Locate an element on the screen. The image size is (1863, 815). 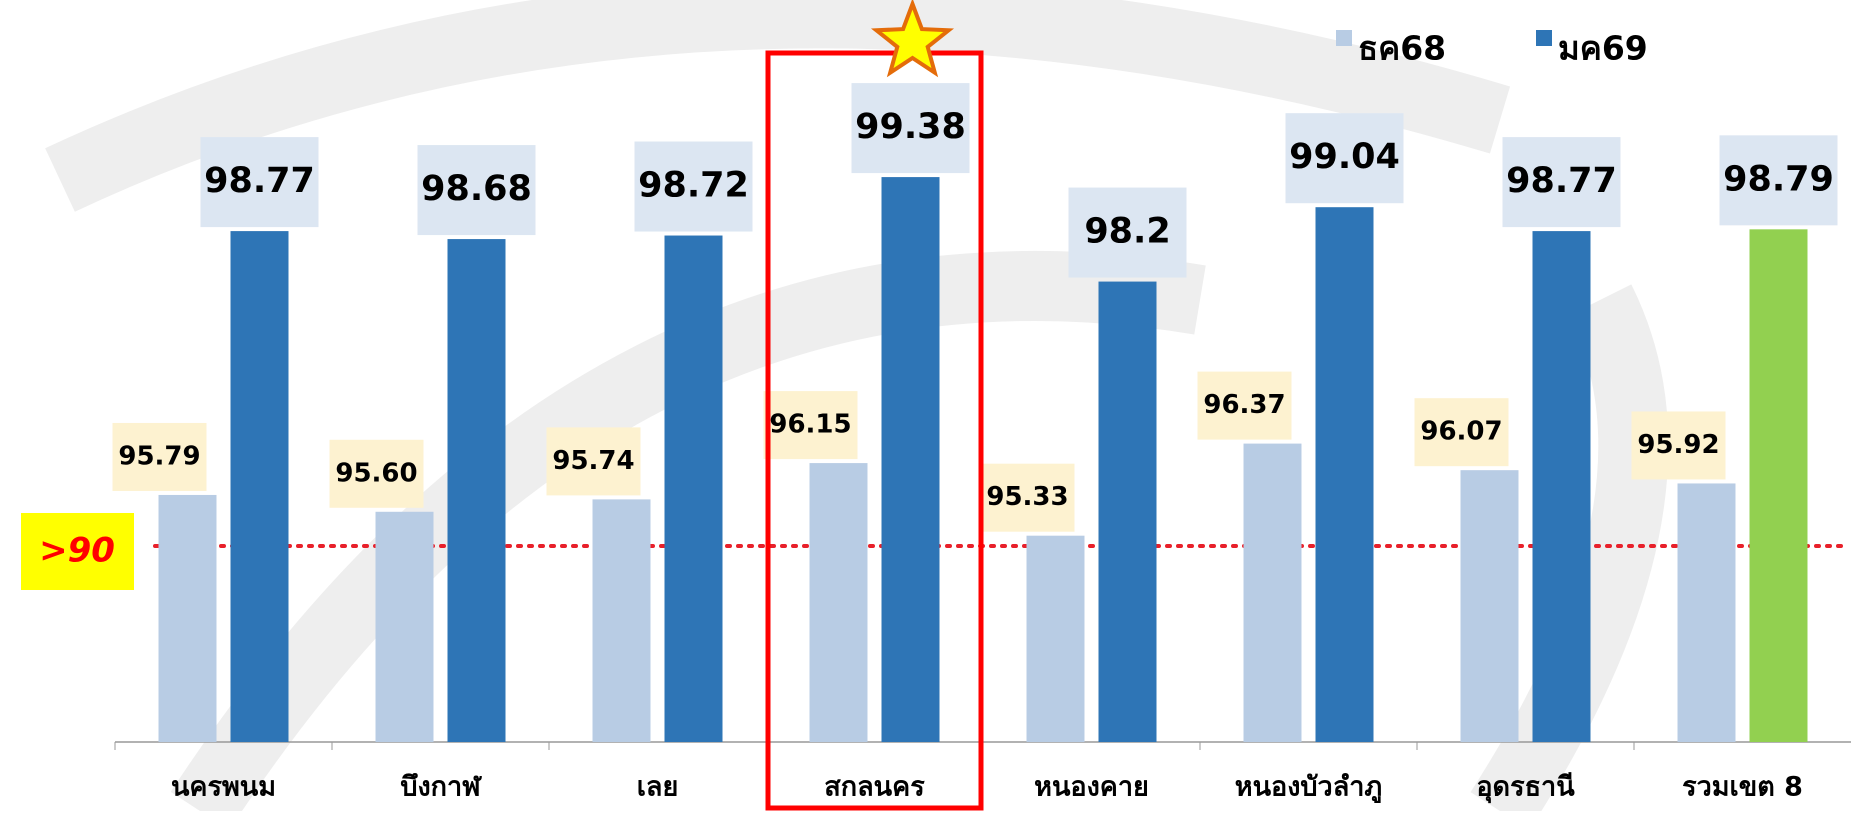
x-tick-label: สกลนคร is located at coordinates (874, 787).